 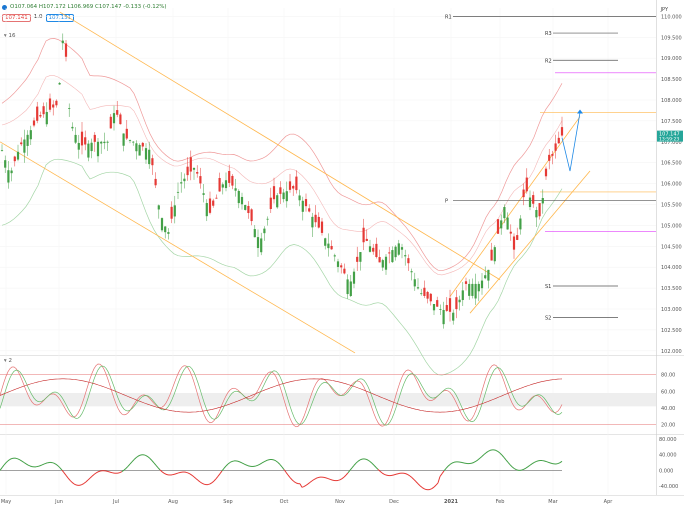 I want to click on uptrend-lower-line, so click(x=530, y=242).